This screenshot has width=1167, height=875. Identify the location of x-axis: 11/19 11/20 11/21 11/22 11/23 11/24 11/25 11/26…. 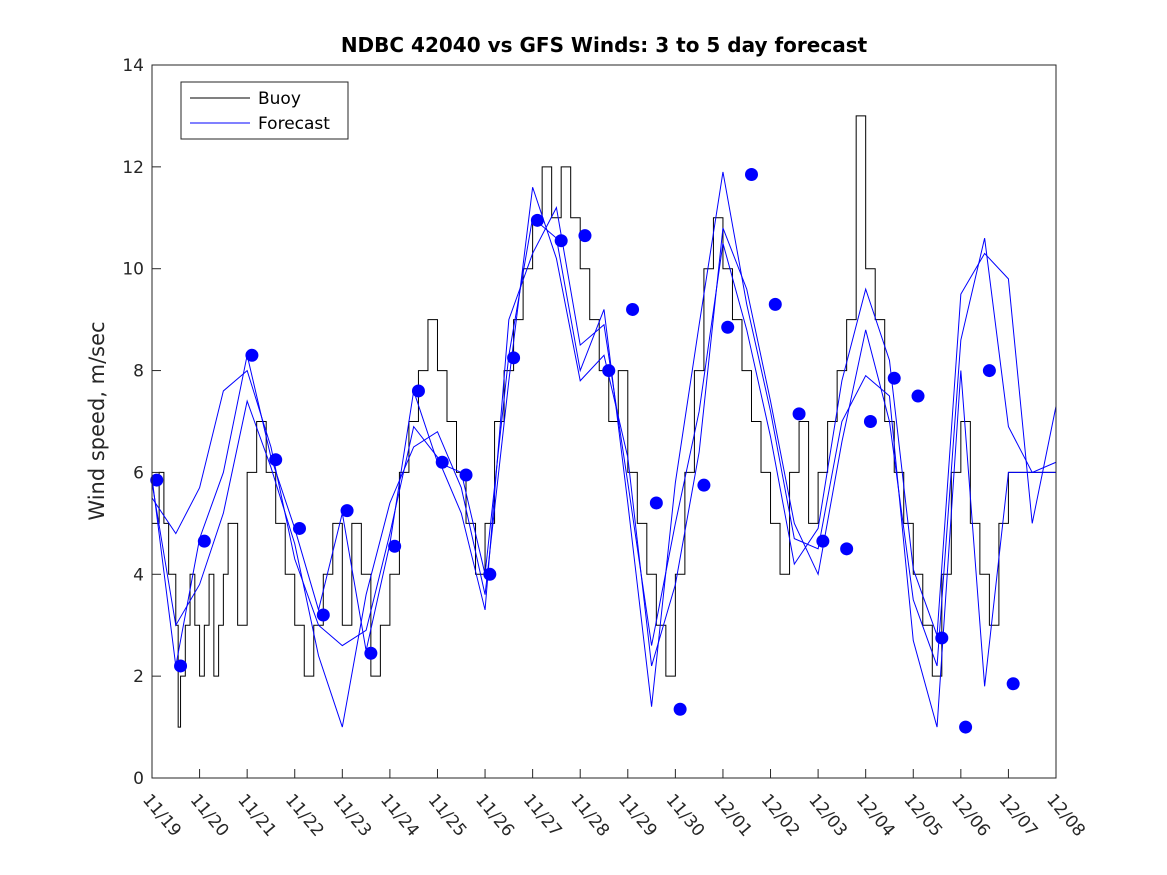
(613, 805).